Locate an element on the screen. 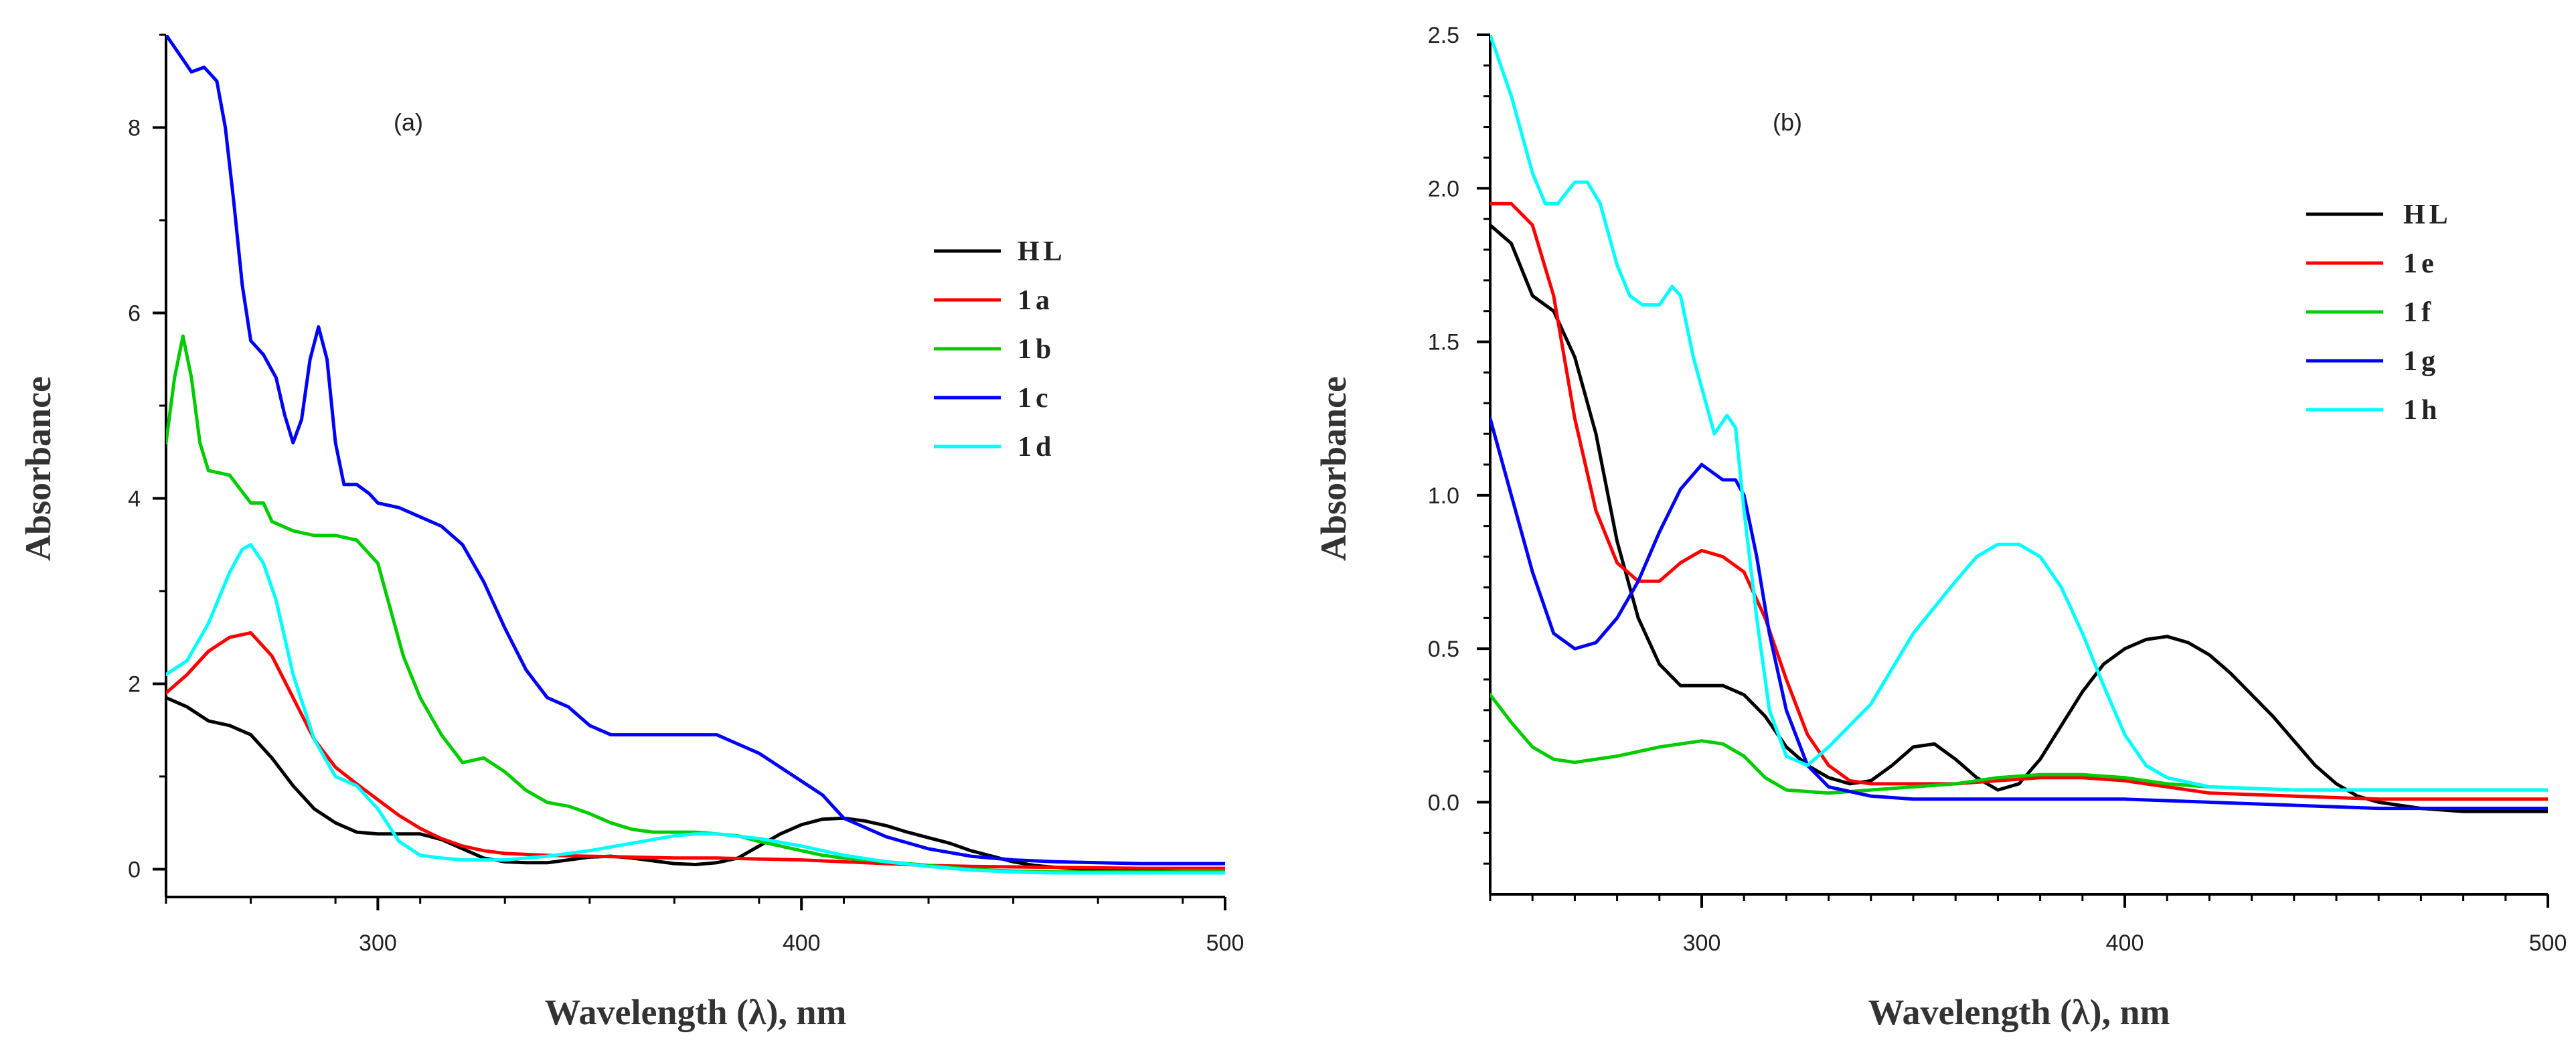  chart-a-series-line-1d is located at coordinates (696, 709).